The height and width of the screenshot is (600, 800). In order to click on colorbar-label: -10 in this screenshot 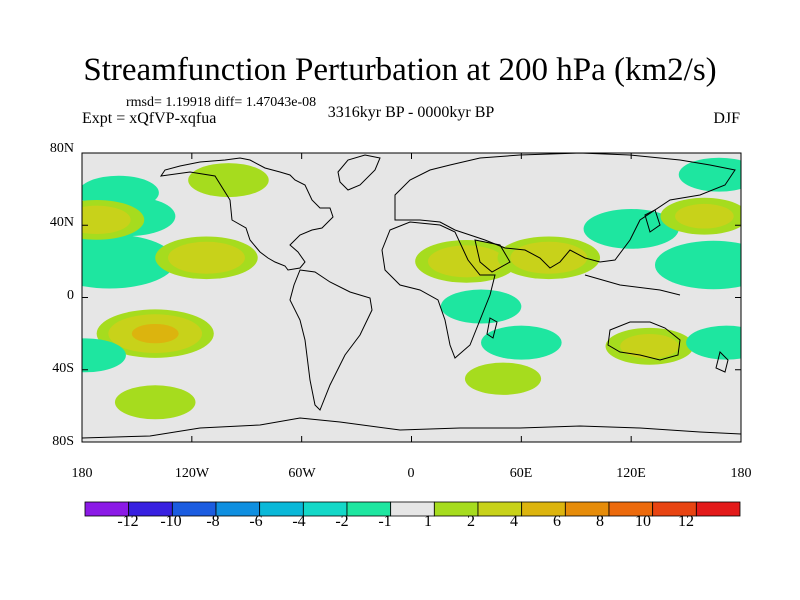, I will do `click(171, 521)`.